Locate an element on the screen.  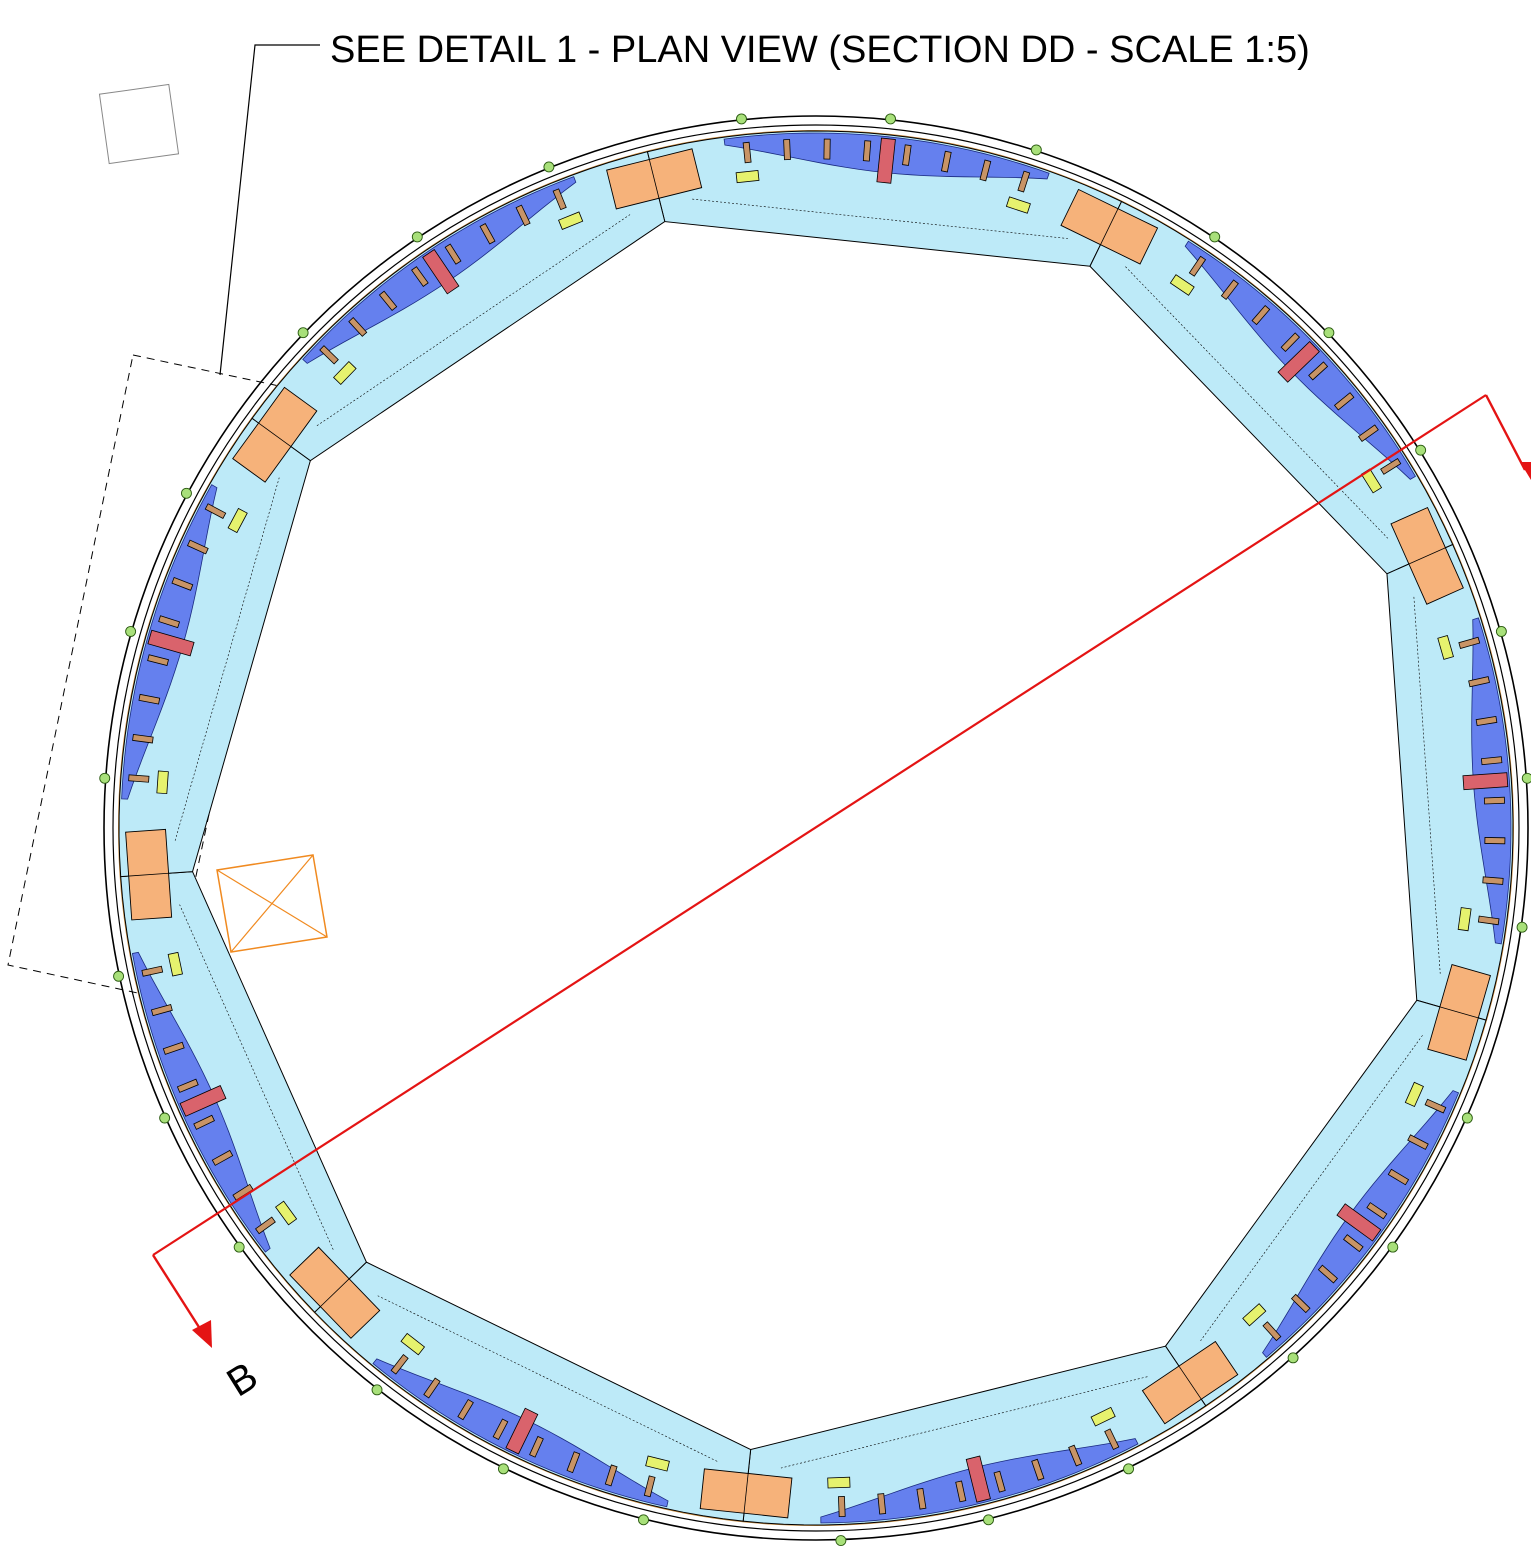
callout-leader is located at coordinates (269, 210).